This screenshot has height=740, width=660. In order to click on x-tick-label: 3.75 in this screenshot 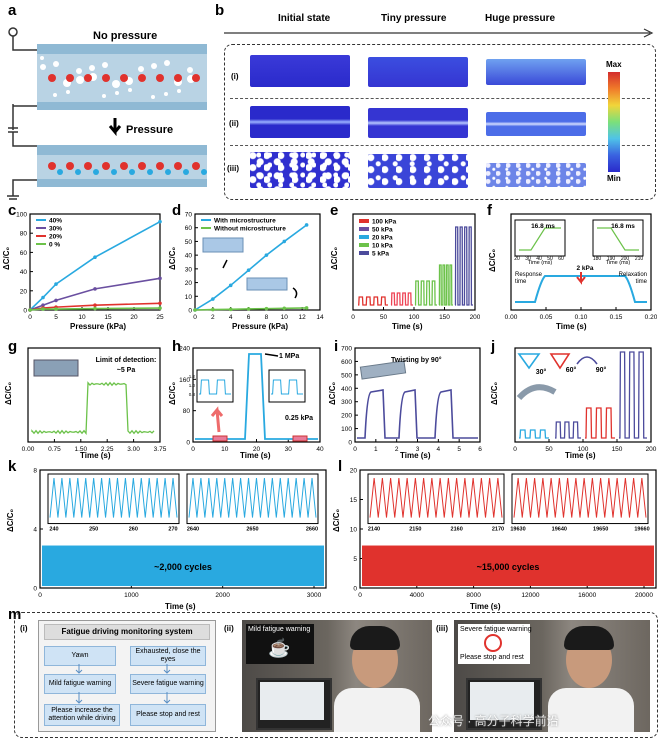, I will do `click(160, 449)`.